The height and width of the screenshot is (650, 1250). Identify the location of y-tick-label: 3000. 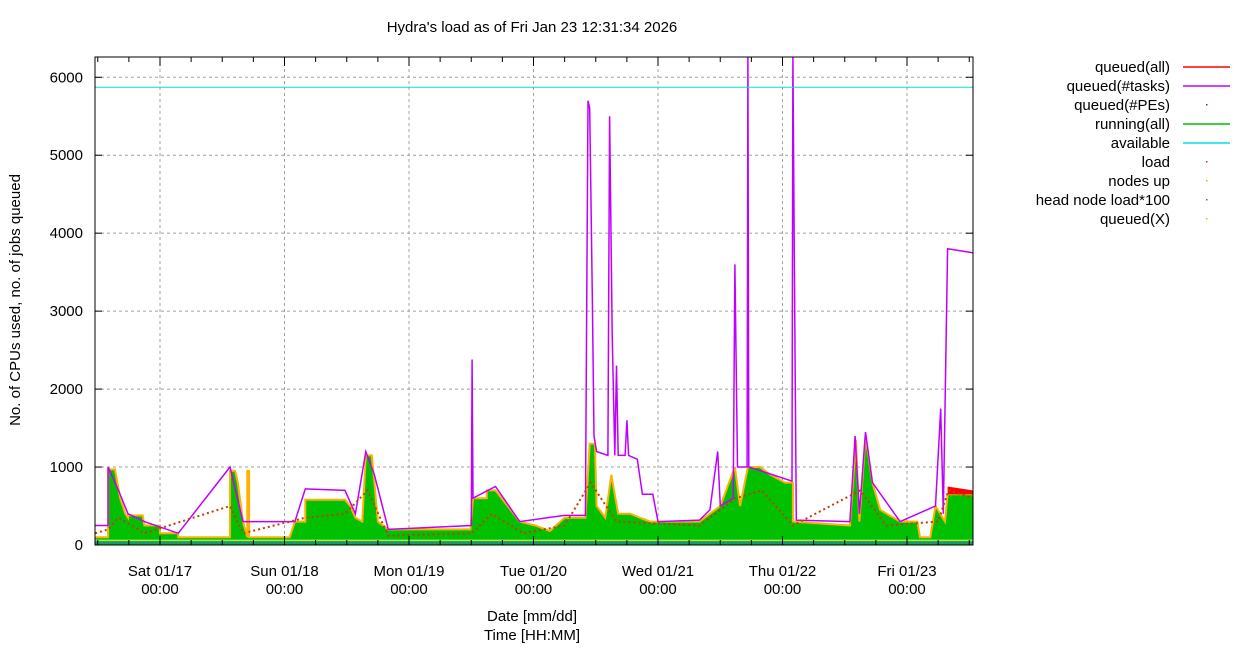
(66, 311).